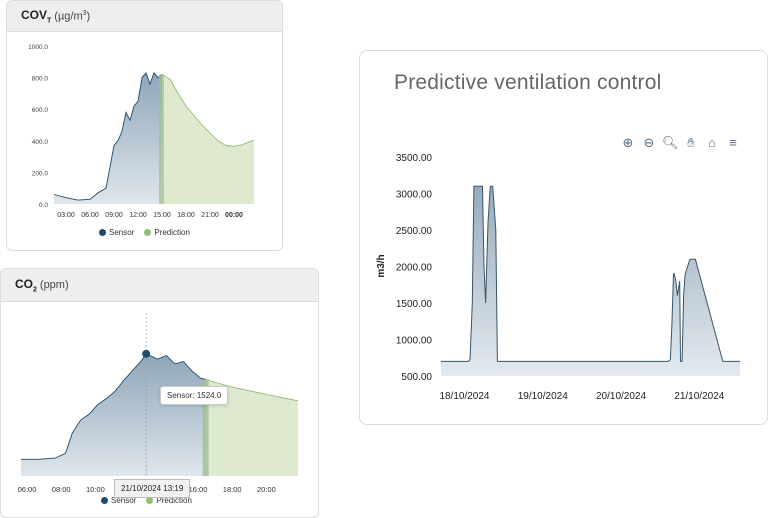 The height and width of the screenshot is (518, 768). I want to click on zoom-select-icon: 🔍︎, so click(670, 142).